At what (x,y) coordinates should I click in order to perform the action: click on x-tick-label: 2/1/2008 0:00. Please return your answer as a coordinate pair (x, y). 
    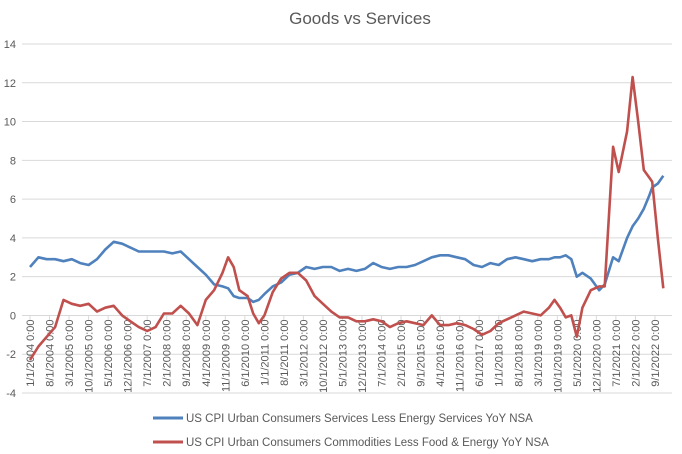
    Looking at the image, I should click on (168, 352).